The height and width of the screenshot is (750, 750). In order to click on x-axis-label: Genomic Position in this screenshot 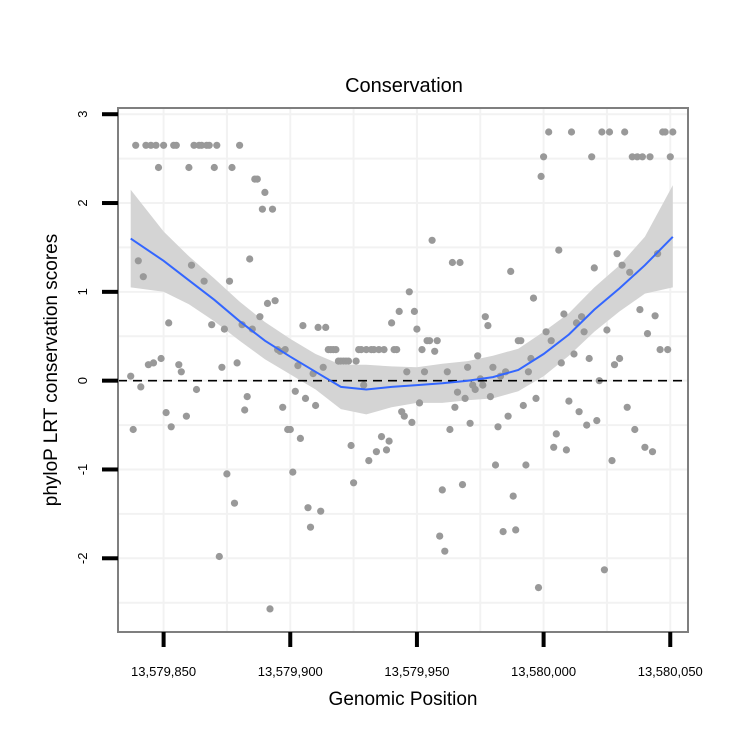, I will do `click(403, 699)`.